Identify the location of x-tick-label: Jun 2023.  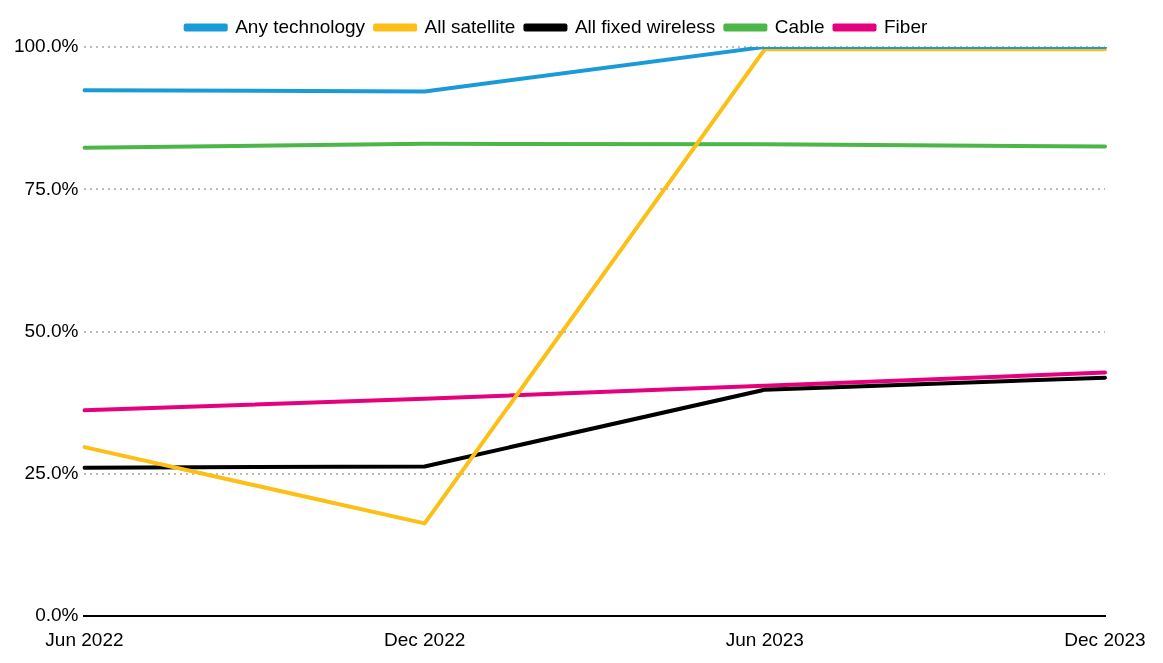
(764, 639).